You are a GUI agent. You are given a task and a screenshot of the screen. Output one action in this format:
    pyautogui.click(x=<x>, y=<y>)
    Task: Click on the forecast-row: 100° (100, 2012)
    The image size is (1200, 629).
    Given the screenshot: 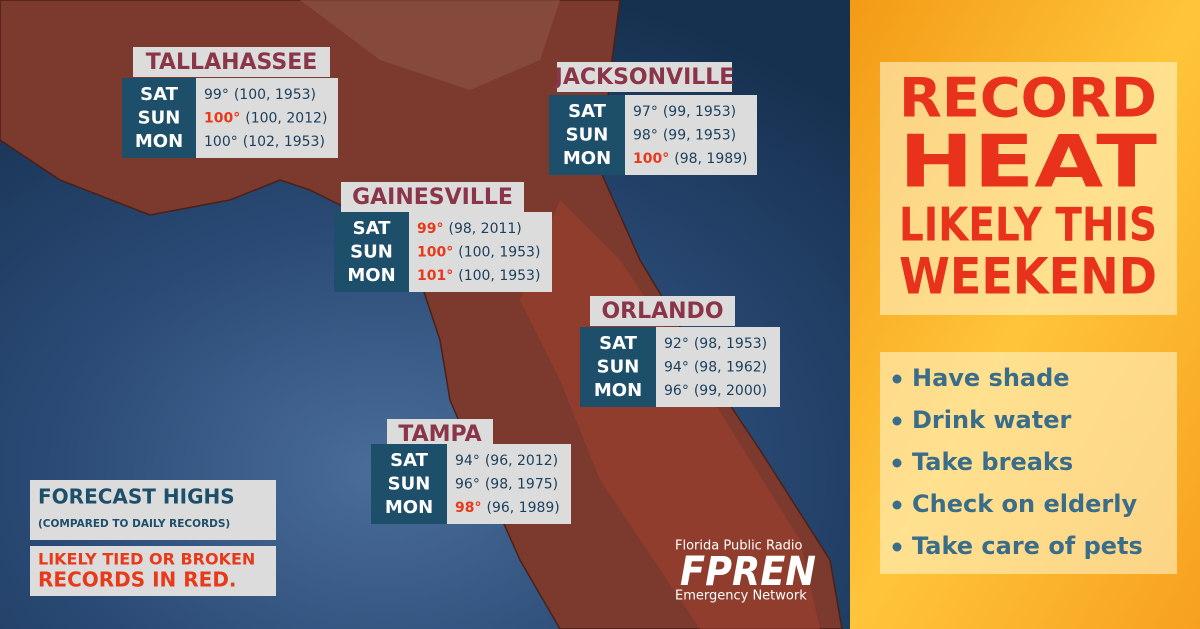 What is the action you would take?
    pyautogui.click(x=265, y=119)
    